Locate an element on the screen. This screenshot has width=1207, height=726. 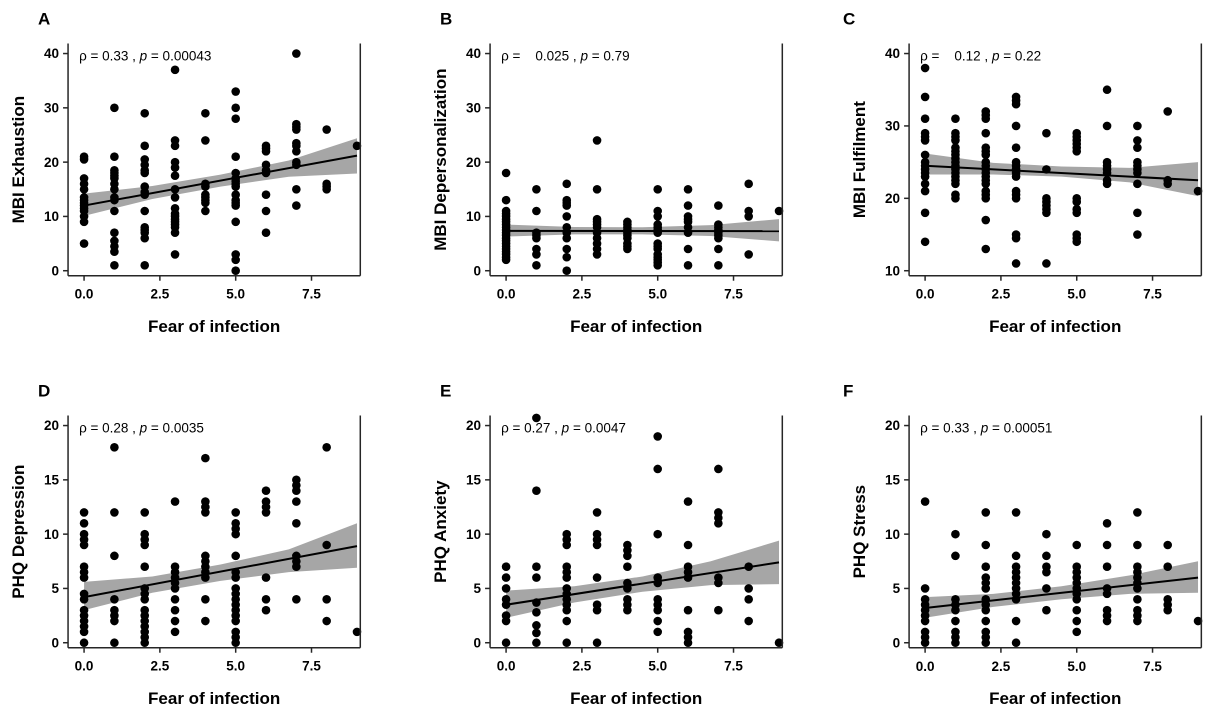
y-tick-label: 20 is located at coordinates (51, 162).